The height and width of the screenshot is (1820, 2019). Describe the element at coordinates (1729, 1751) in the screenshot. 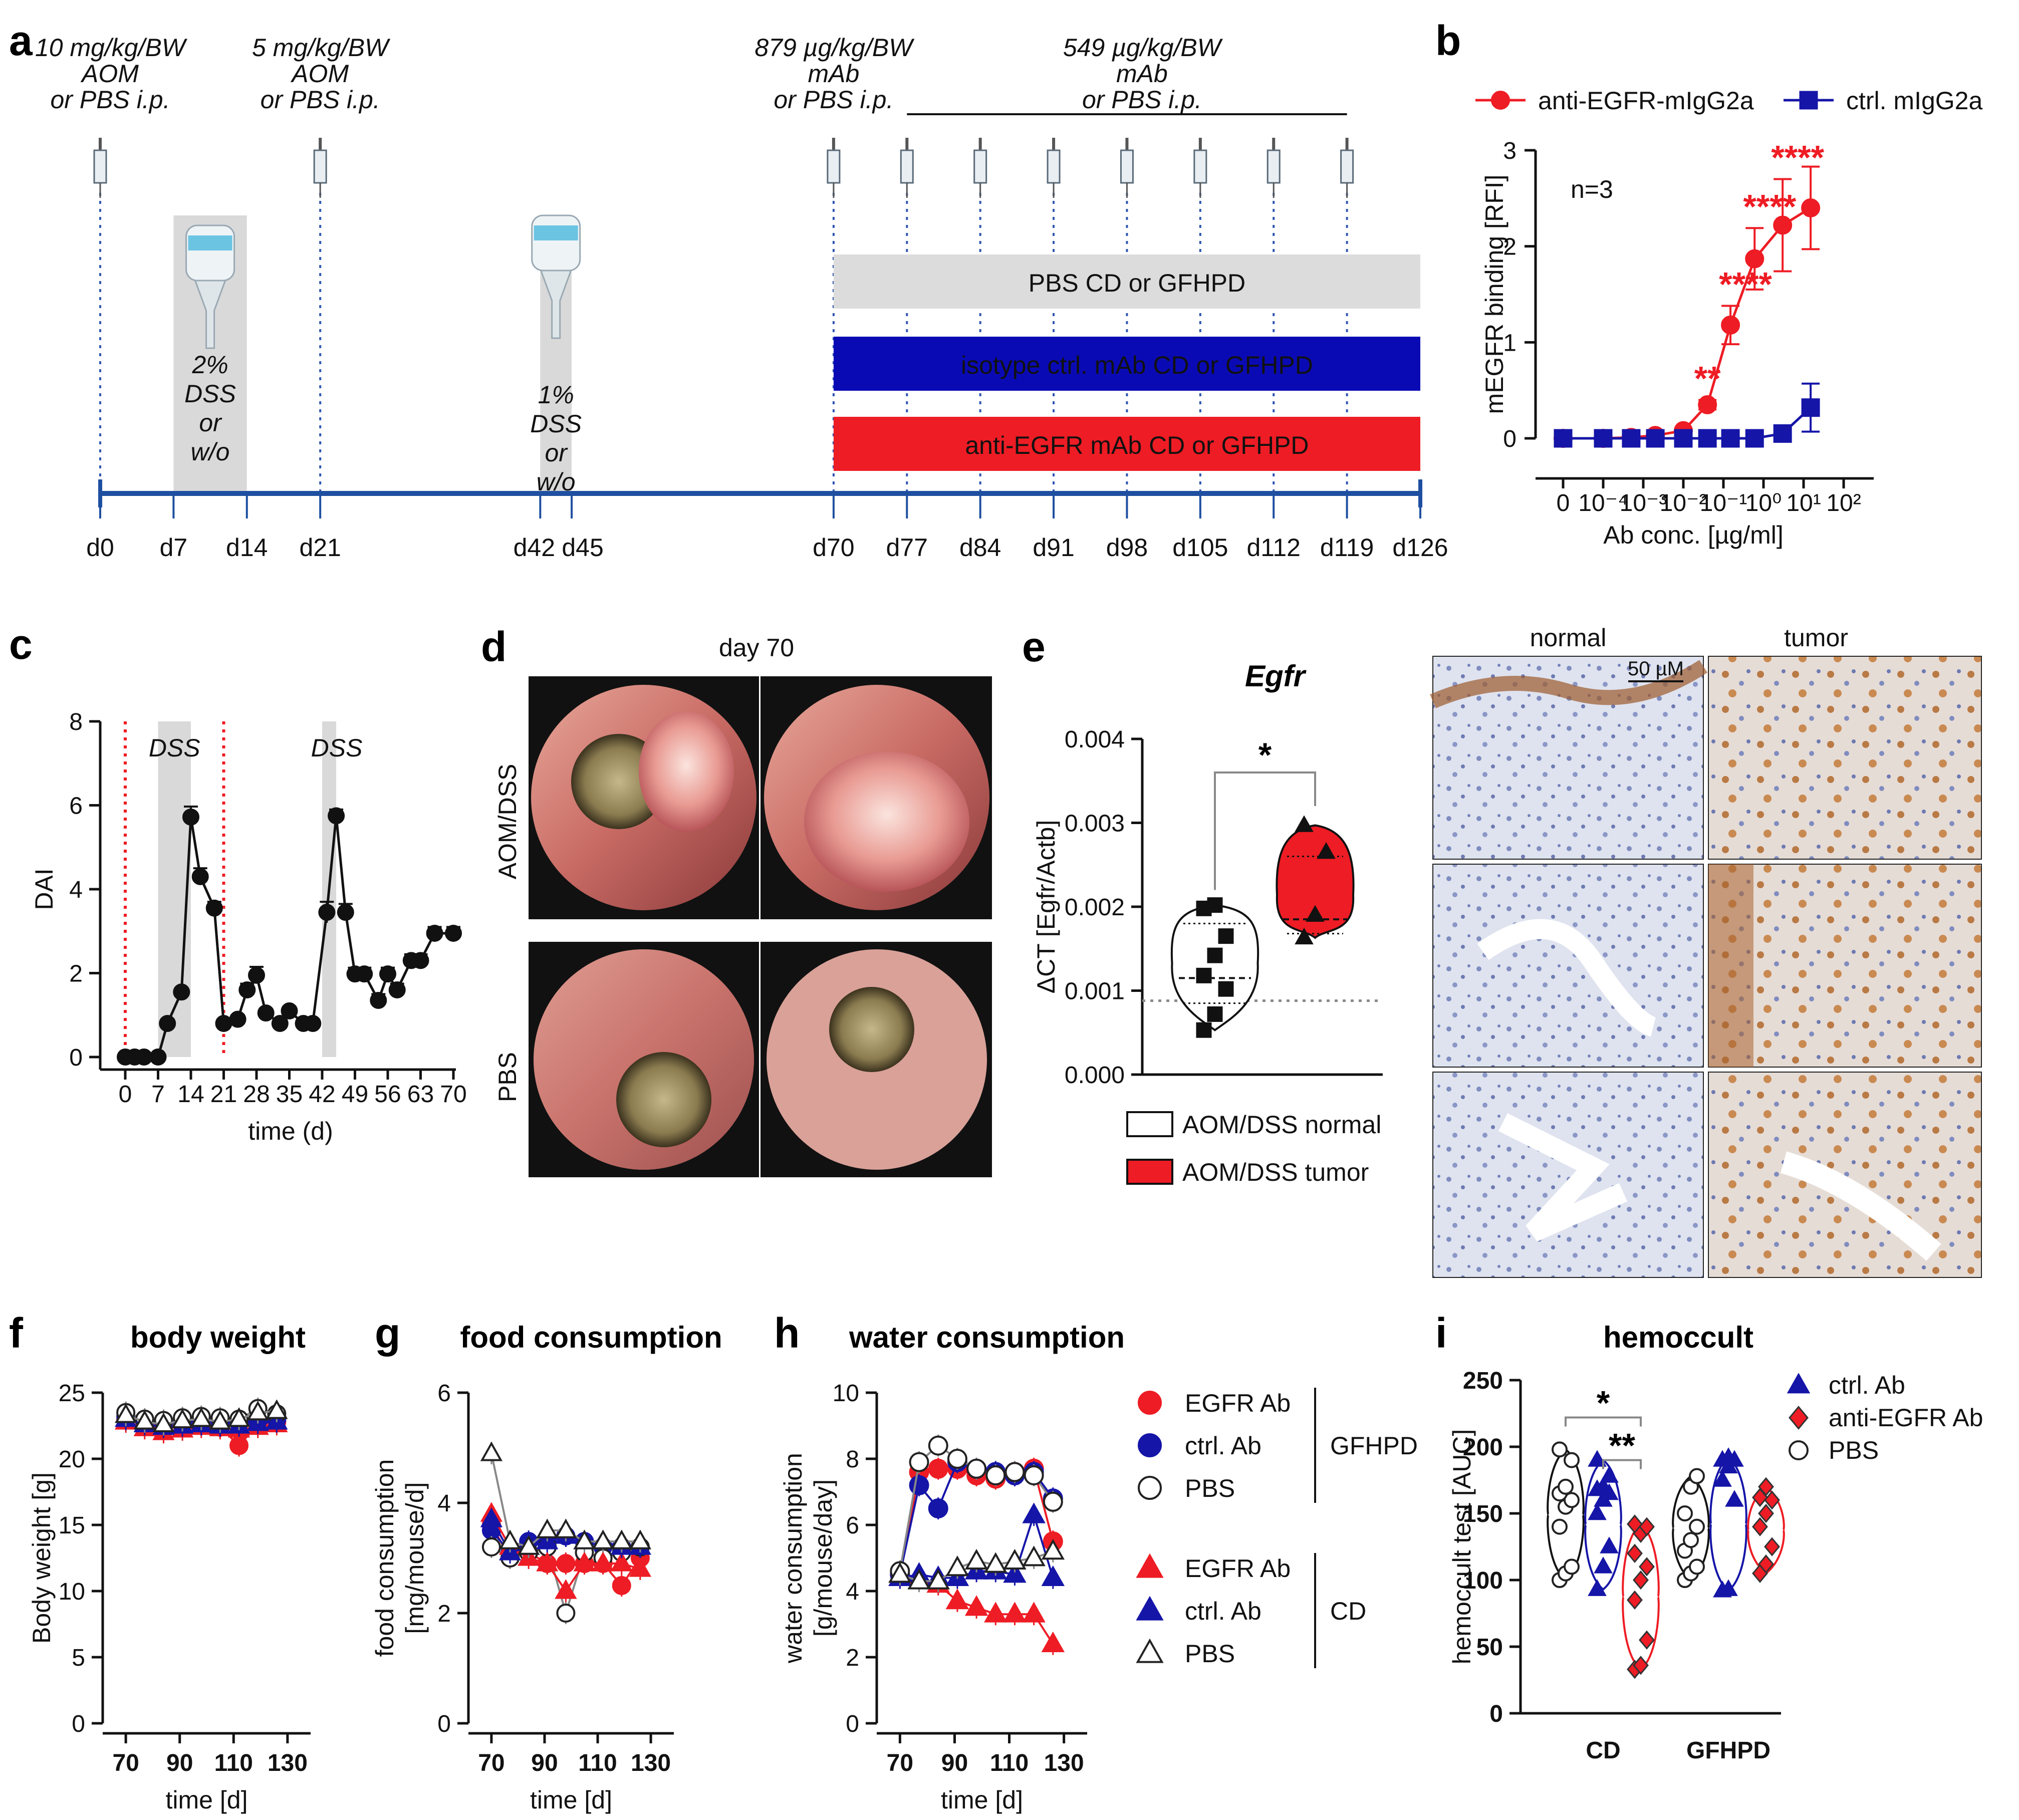

I see `x-category-label: GFHPD` at that location.